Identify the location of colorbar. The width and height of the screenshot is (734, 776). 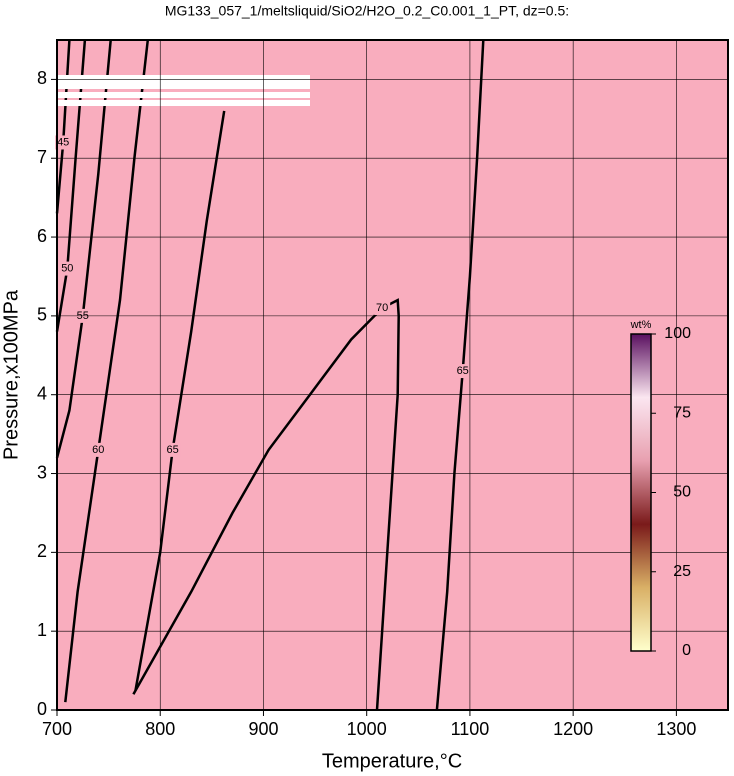
(641, 492).